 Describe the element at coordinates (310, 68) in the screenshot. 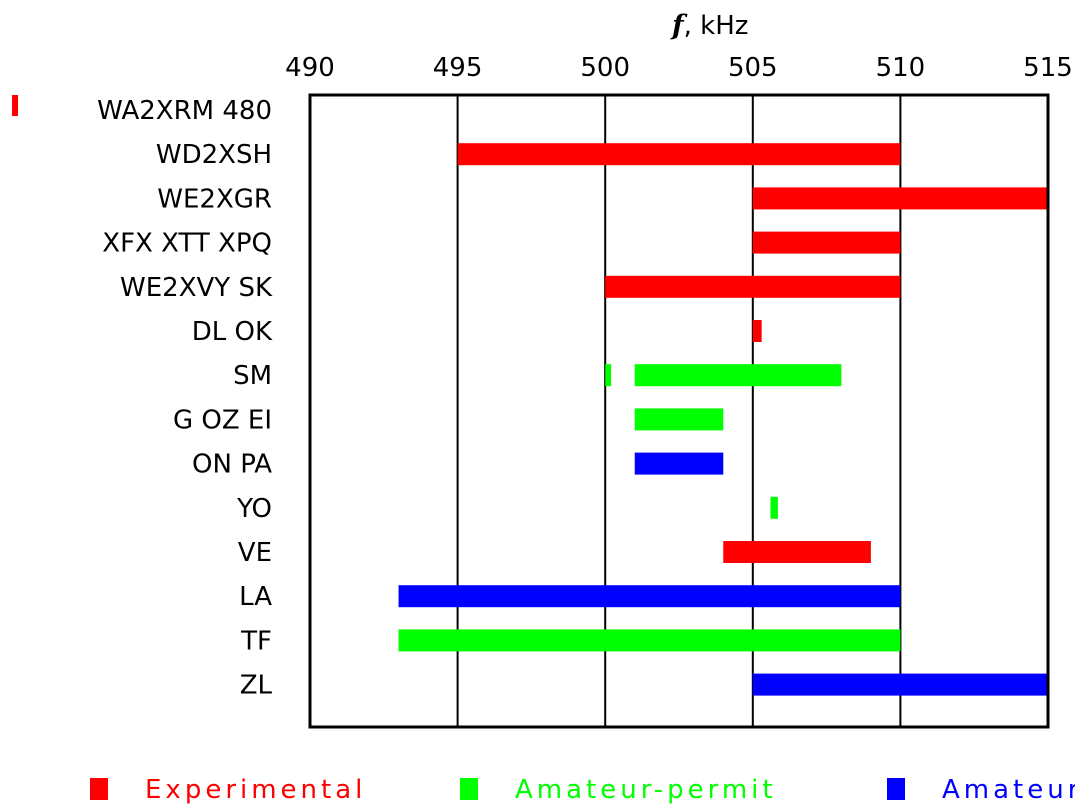

I see `x-tick-label: 490` at that location.